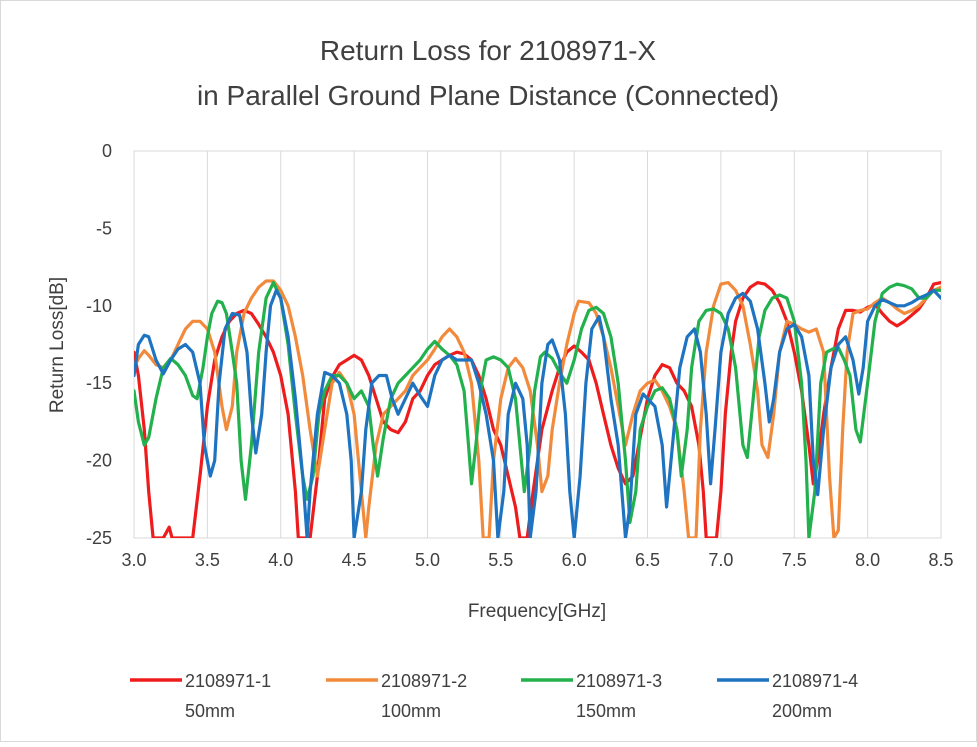 Image resolution: width=977 pixels, height=747 pixels. I want to click on x-tick-label: 5.0, so click(427, 560).